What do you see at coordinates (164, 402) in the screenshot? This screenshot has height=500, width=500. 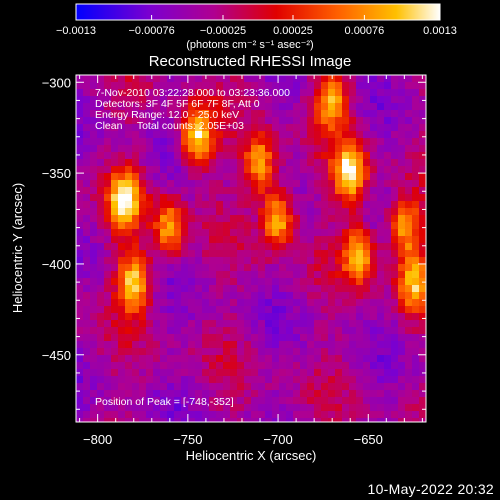 I see `peak-annotation: Position of Peak = [-748,-352]` at bounding box center [164, 402].